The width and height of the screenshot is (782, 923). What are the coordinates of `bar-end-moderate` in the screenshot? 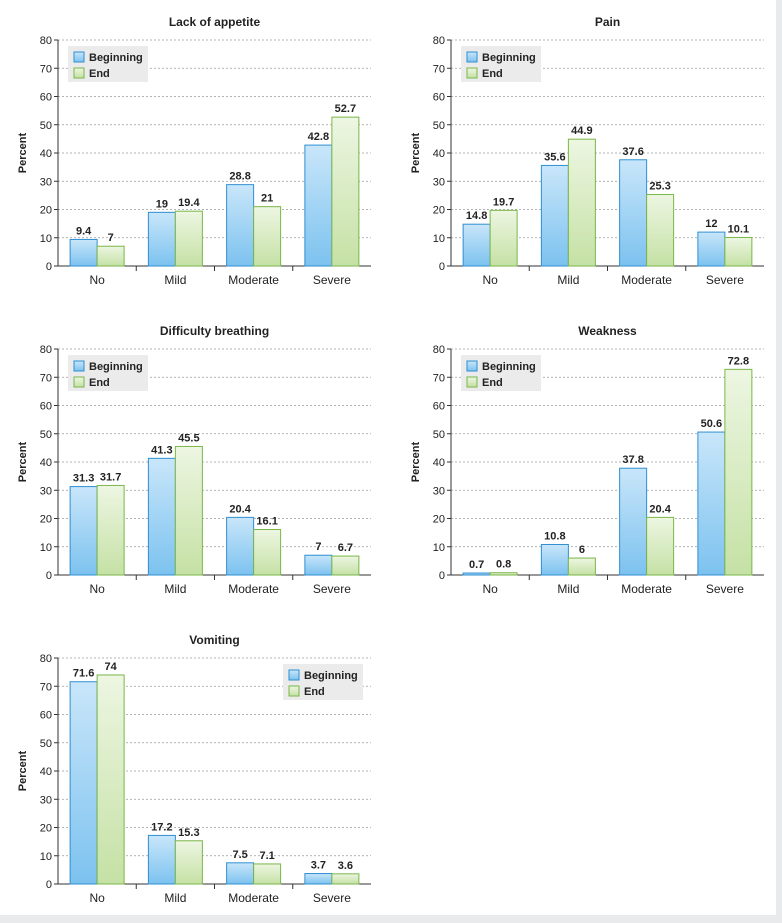 It's located at (267, 236).